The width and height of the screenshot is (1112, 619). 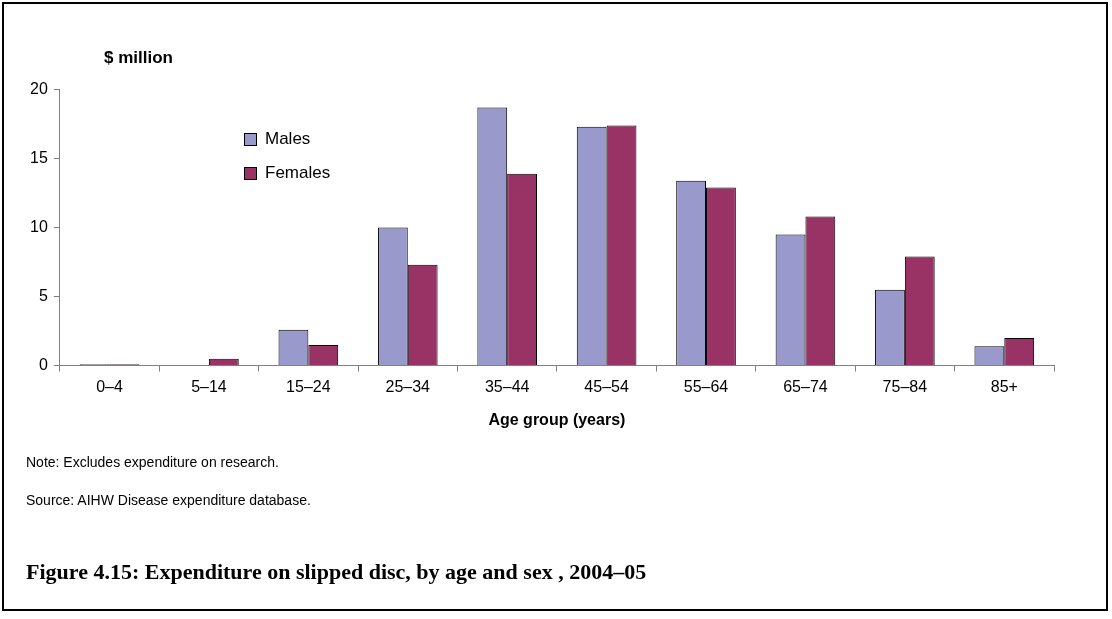 I want to click on x-tick-label: 5–14, so click(x=209, y=386).